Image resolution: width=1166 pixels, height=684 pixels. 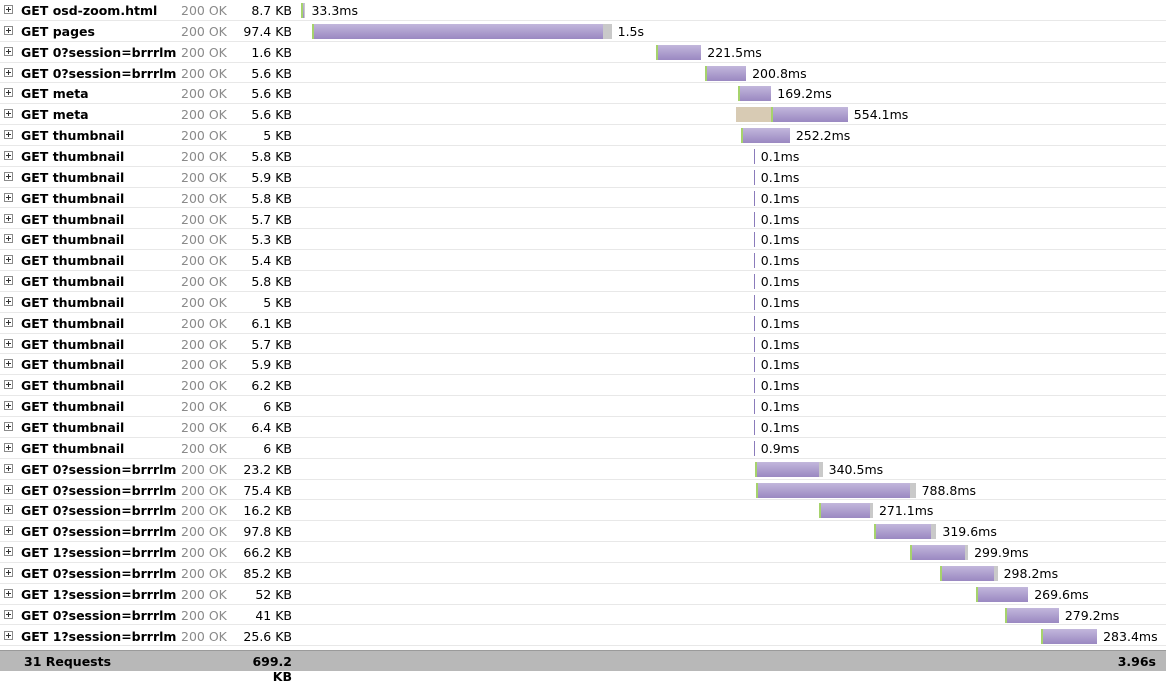 What do you see at coordinates (583, 386) in the screenshot?
I see `request-row: GET thumbnail 200 OK 6.2 KB 0.1ms` at bounding box center [583, 386].